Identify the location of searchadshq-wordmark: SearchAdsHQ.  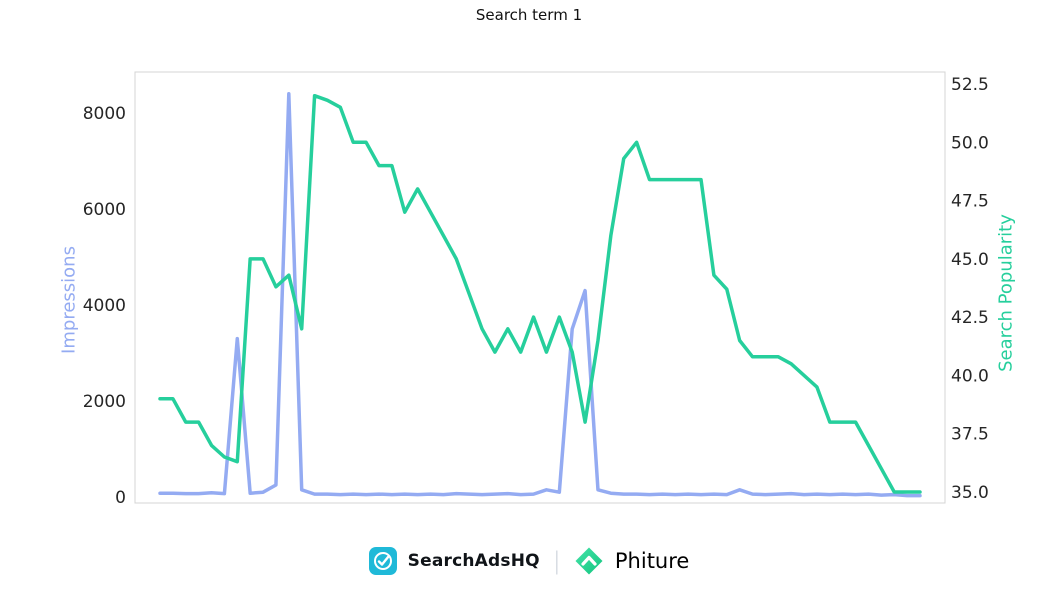
(473, 561).